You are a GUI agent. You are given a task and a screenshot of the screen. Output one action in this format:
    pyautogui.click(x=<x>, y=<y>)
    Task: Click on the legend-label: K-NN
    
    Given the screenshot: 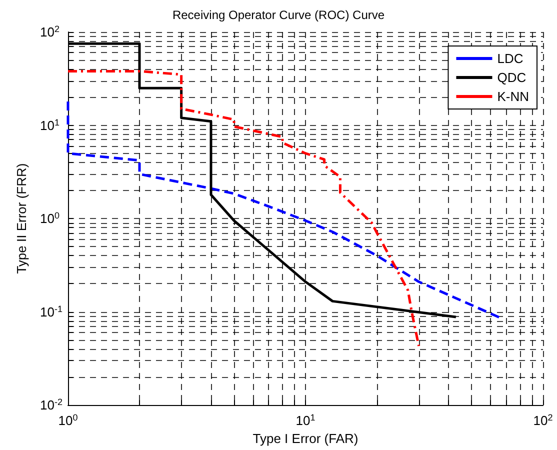 What is the action you would take?
    pyautogui.click(x=513, y=96)
    